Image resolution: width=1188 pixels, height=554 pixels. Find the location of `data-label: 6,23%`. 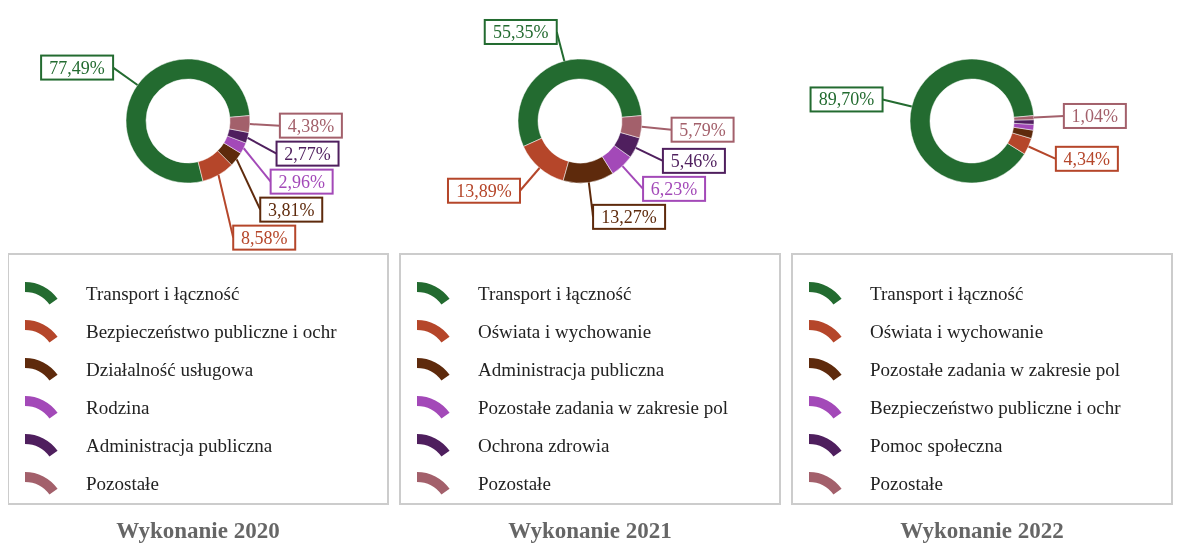

data-label: 6,23% is located at coordinates (674, 188).